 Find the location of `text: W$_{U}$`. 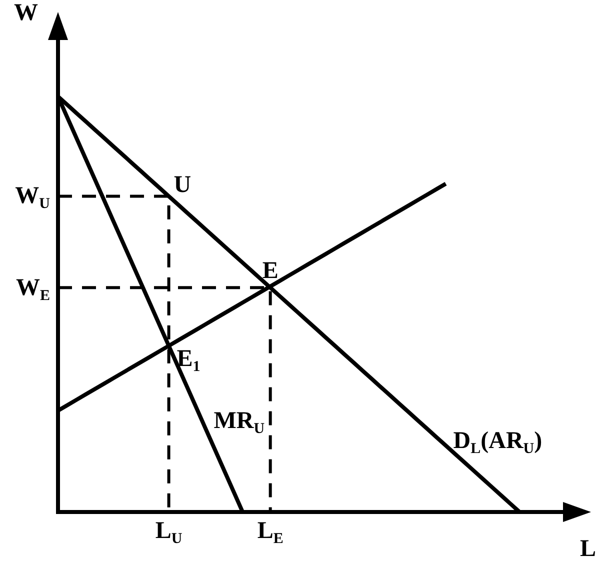

text: W$_{U}$ is located at coordinates (32, 197).